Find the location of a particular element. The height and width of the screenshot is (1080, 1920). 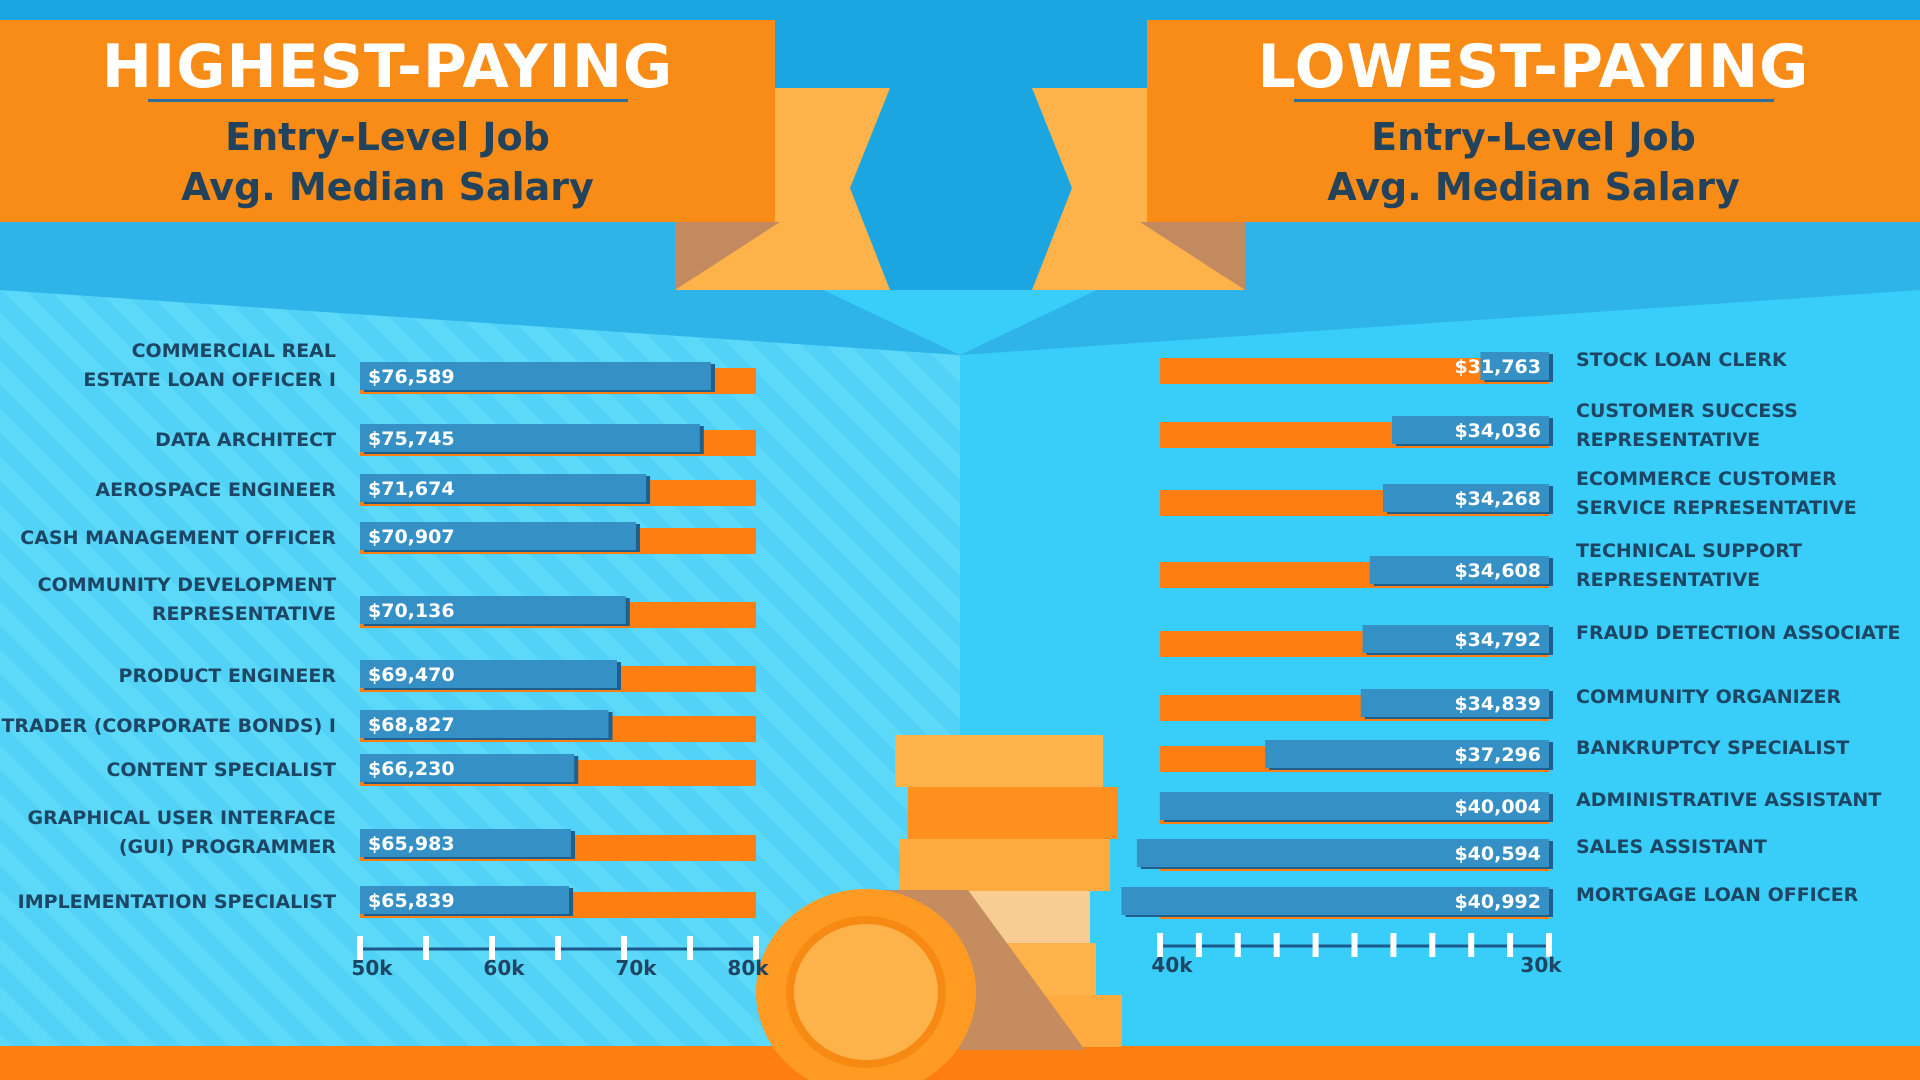

lowest-category-label-line: SALES ASSISTANT is located at coordinates (1671, 846).